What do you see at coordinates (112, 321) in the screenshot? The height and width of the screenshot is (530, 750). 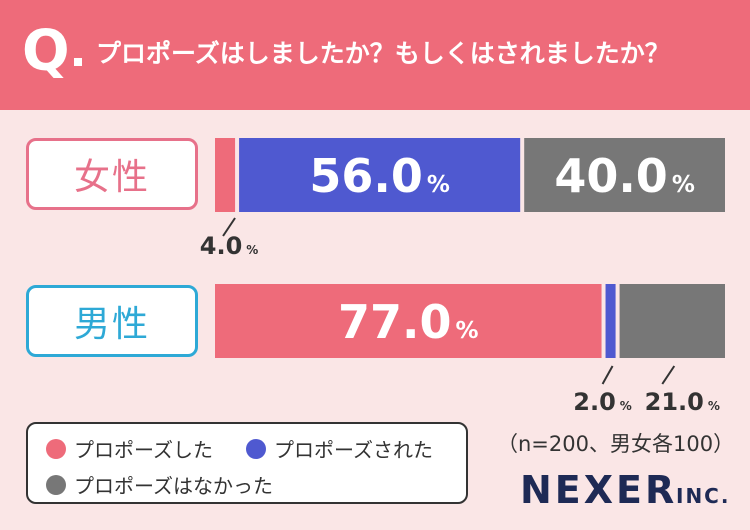 I see `category-label-male: 男性` at bounding box center [112, 321].